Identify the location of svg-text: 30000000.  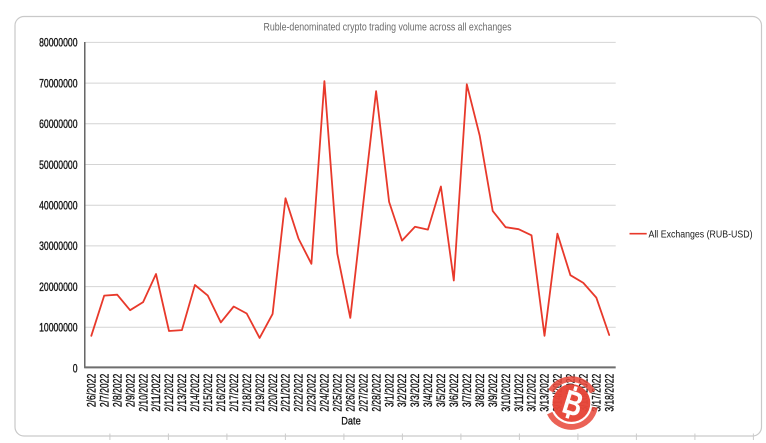
(58, 247).